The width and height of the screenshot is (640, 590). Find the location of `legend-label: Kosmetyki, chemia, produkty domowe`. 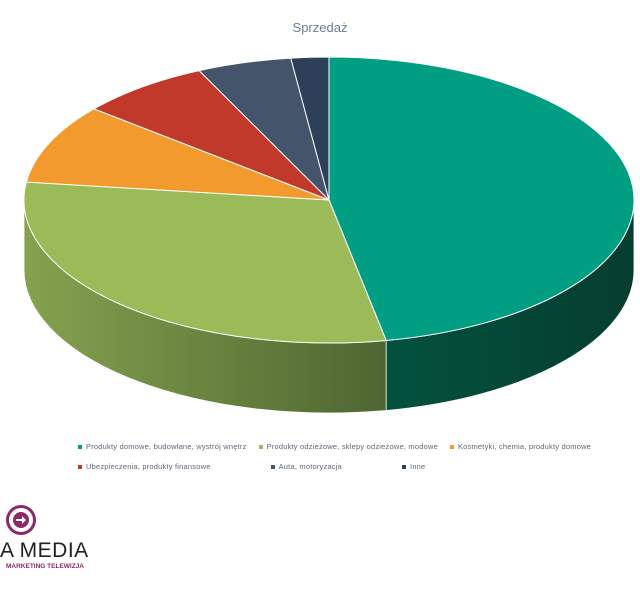

legend-label: Kosmetyki, chemia, produkty domowe is located at coordinates (524, 446).